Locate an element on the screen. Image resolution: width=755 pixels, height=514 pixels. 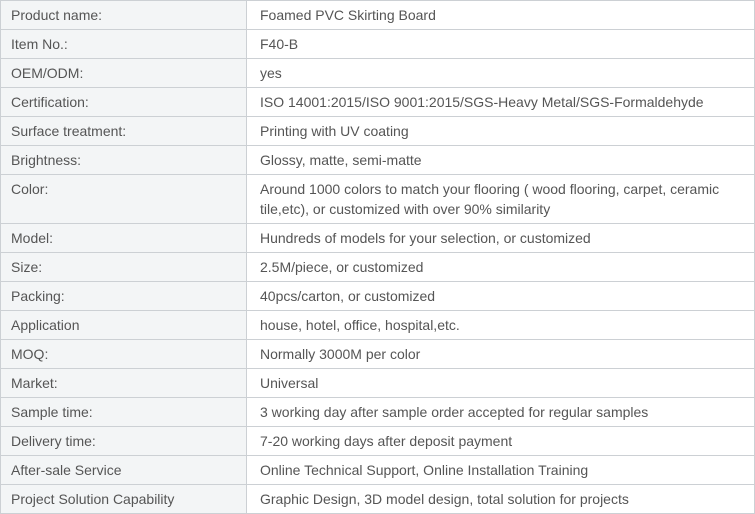
row-value-delivery-time: 7-20 working days after deposit payment is located at coordinates (500, 441).